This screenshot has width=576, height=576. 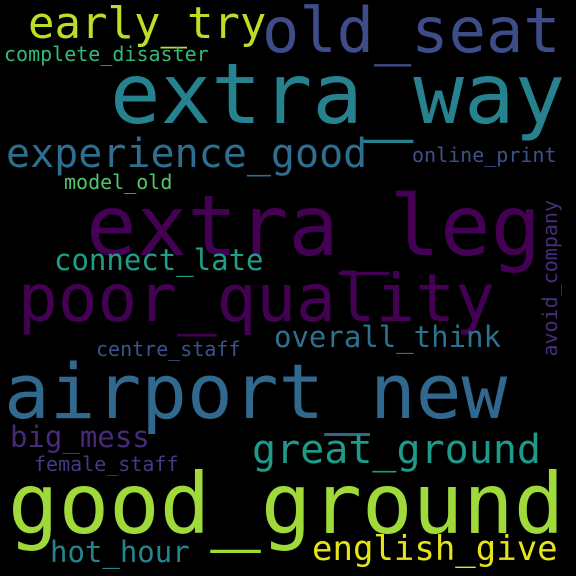 What do you see at coordinates (550, 278) in the screenshot?
I see `word-avoid-company: avoid_company` at bounding box center [550, 278].